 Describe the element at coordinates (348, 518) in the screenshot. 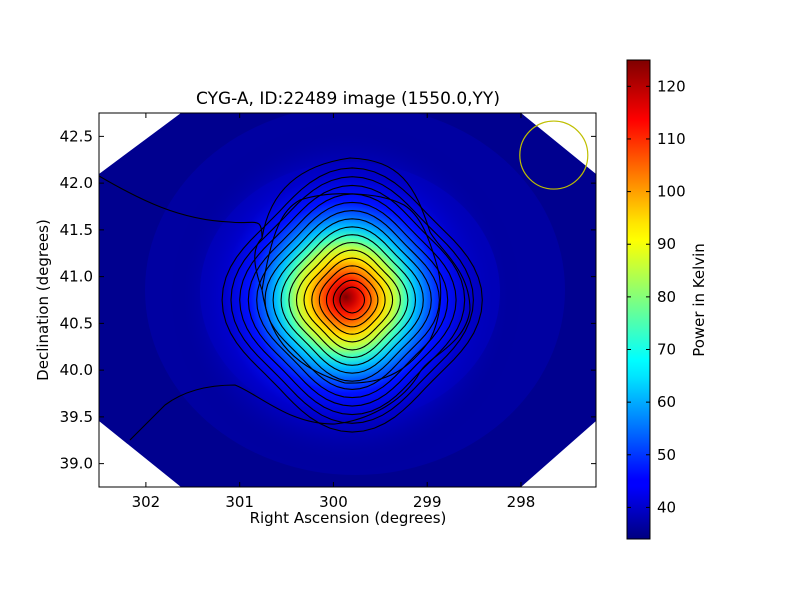

I see `x-axis-label: Right Ascension (degrees)` at that location.